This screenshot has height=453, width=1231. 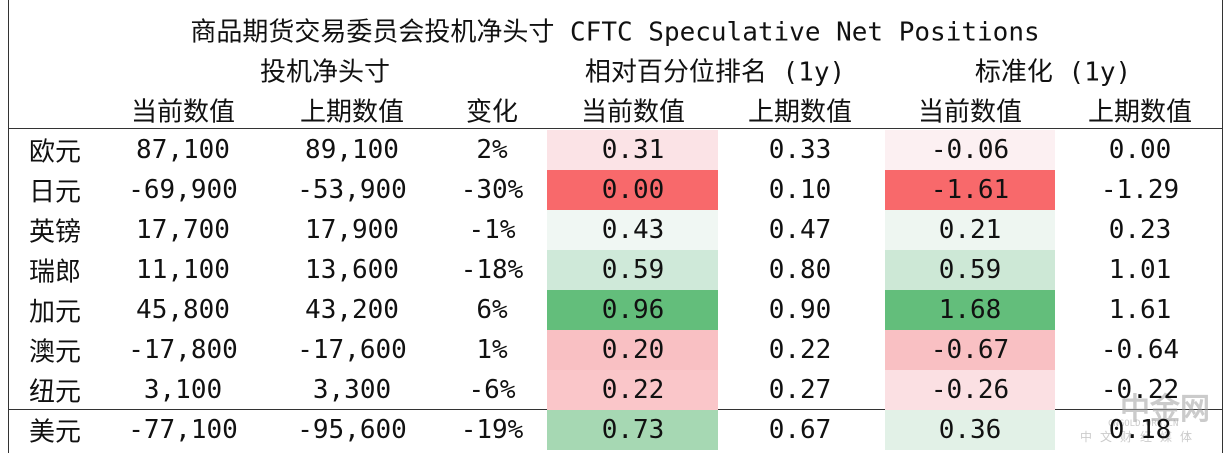 What do you see at coordinates (492, 270) in the screenshot?
I see `table-cell: -18%` at bounding box center [492, 270].